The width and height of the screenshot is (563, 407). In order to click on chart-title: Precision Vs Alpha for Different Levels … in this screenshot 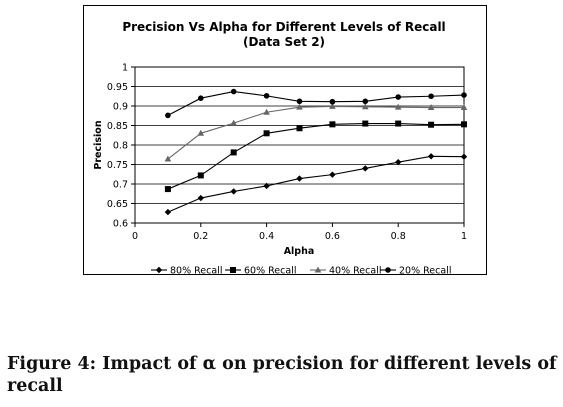, I will do `click(283, 27)`.